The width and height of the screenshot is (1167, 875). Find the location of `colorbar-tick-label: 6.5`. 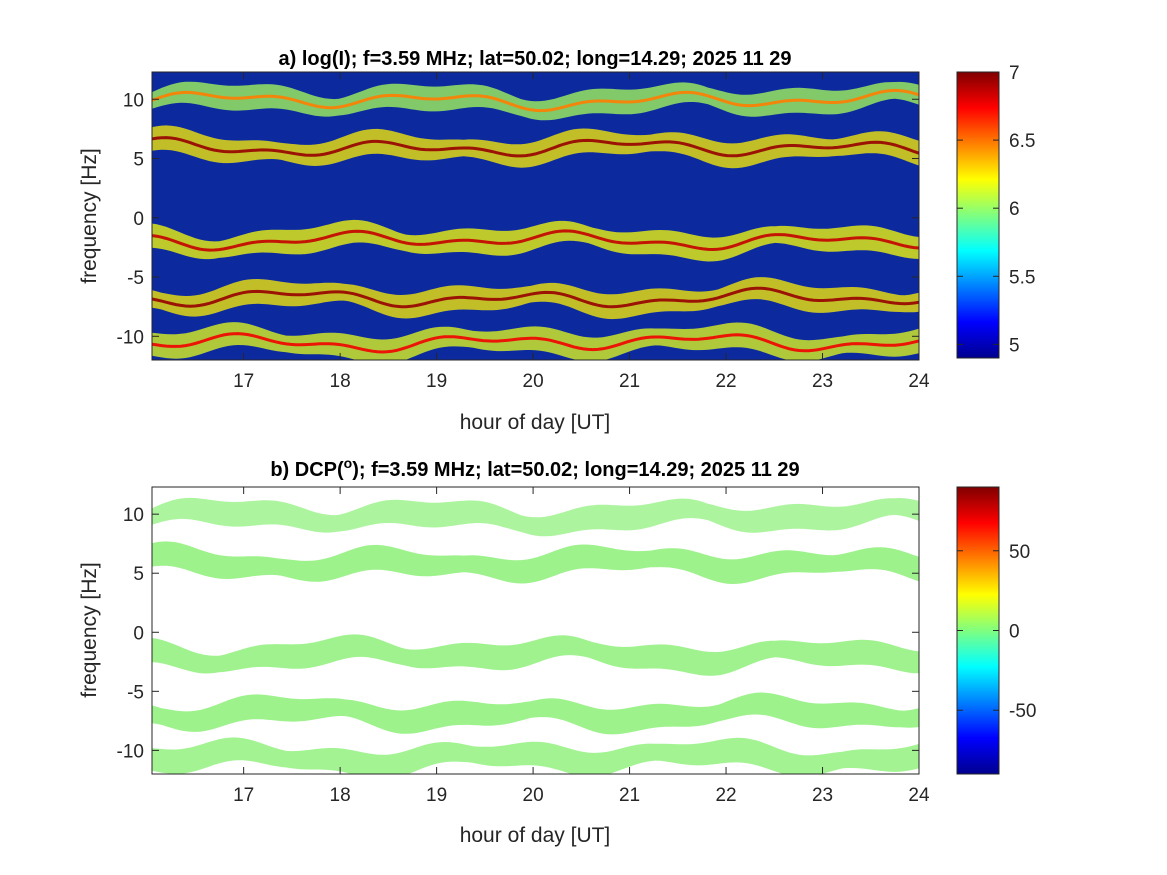

colorbar-tick-label: 6.5 is located at coordinates (1022, 141).